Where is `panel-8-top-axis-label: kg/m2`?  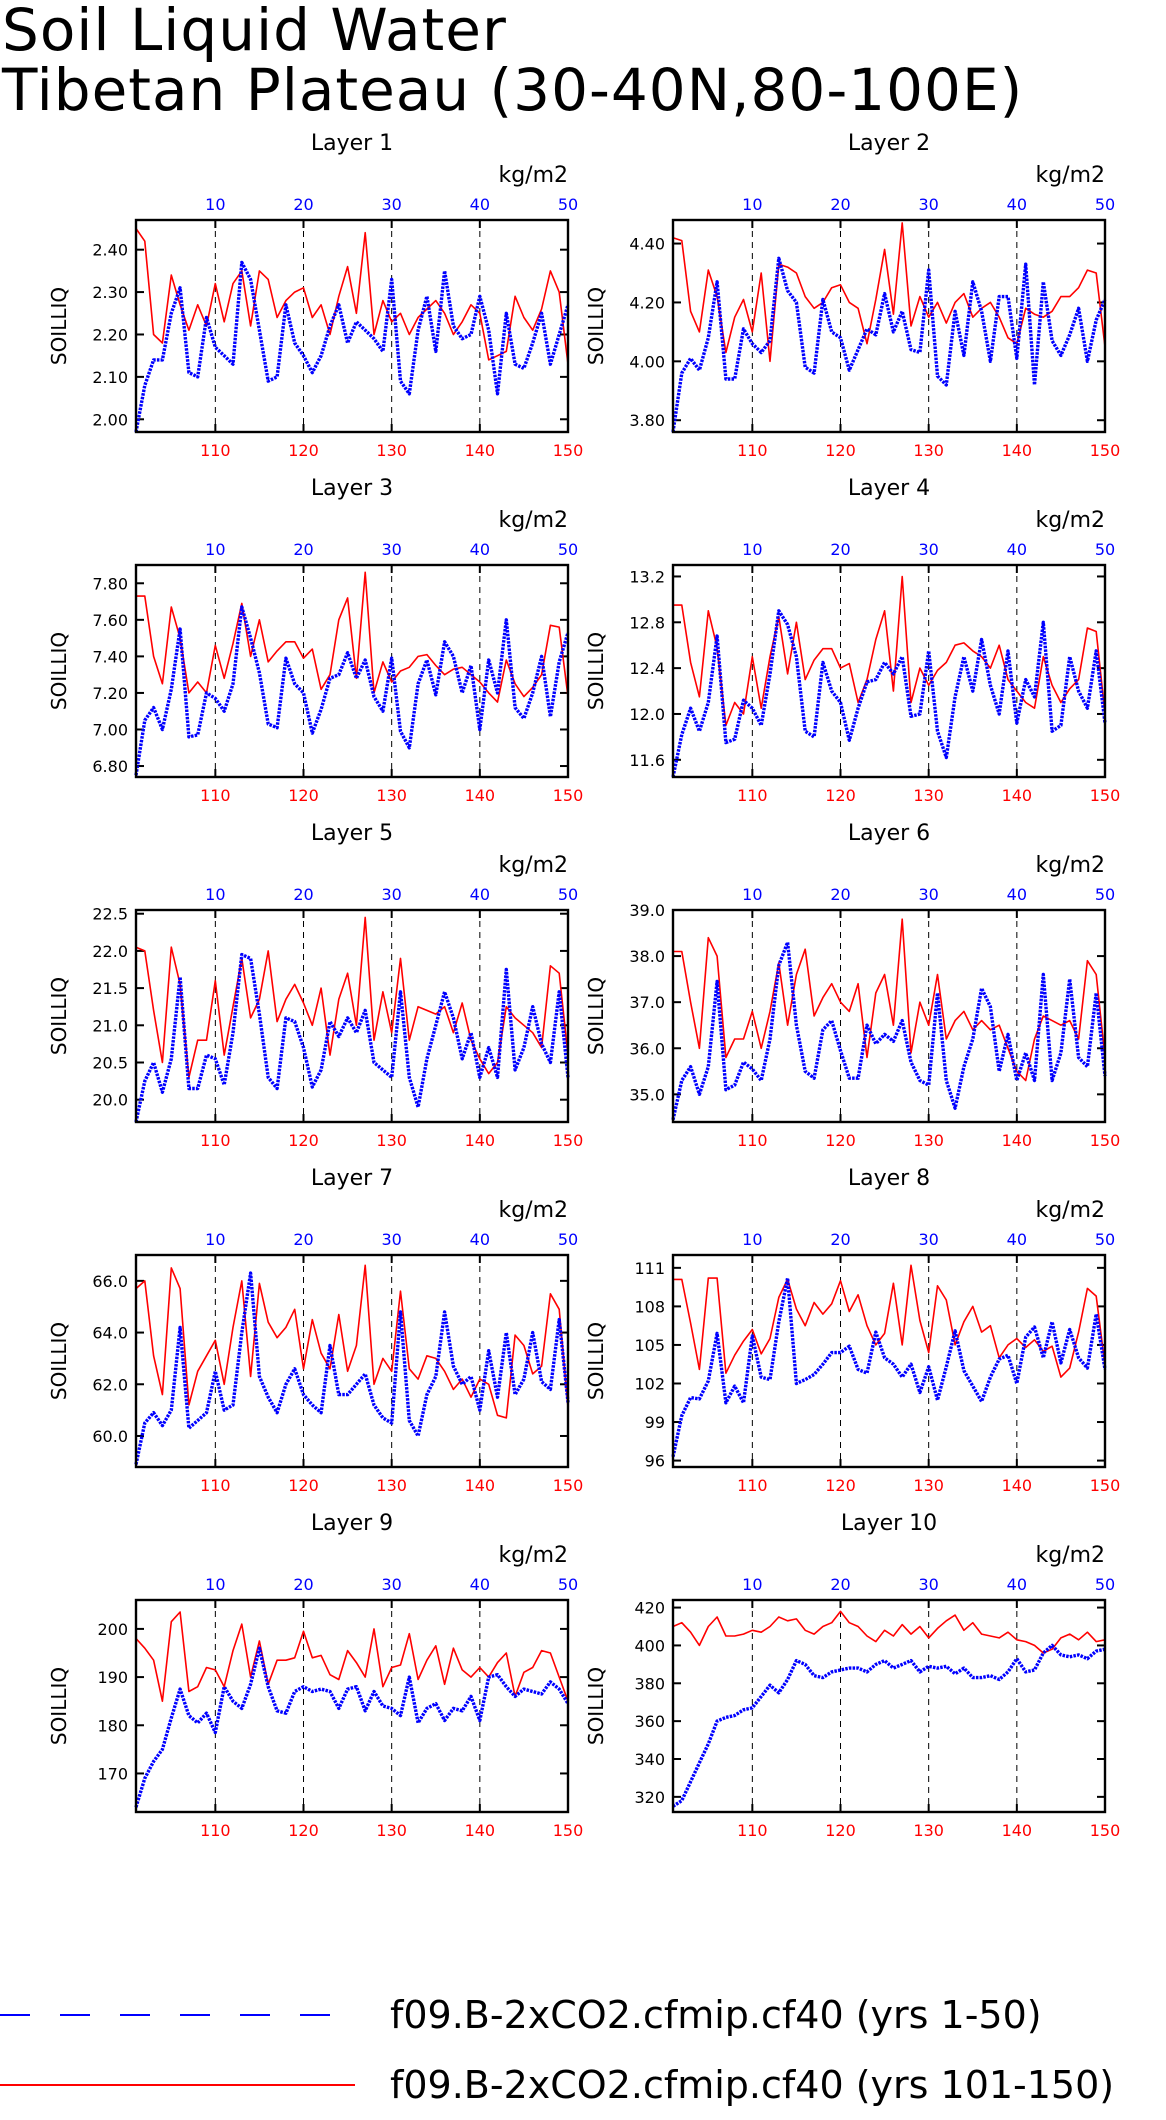 panel-8-top-axis-label: kg/m2 is located at coordinates (1070, 1210).